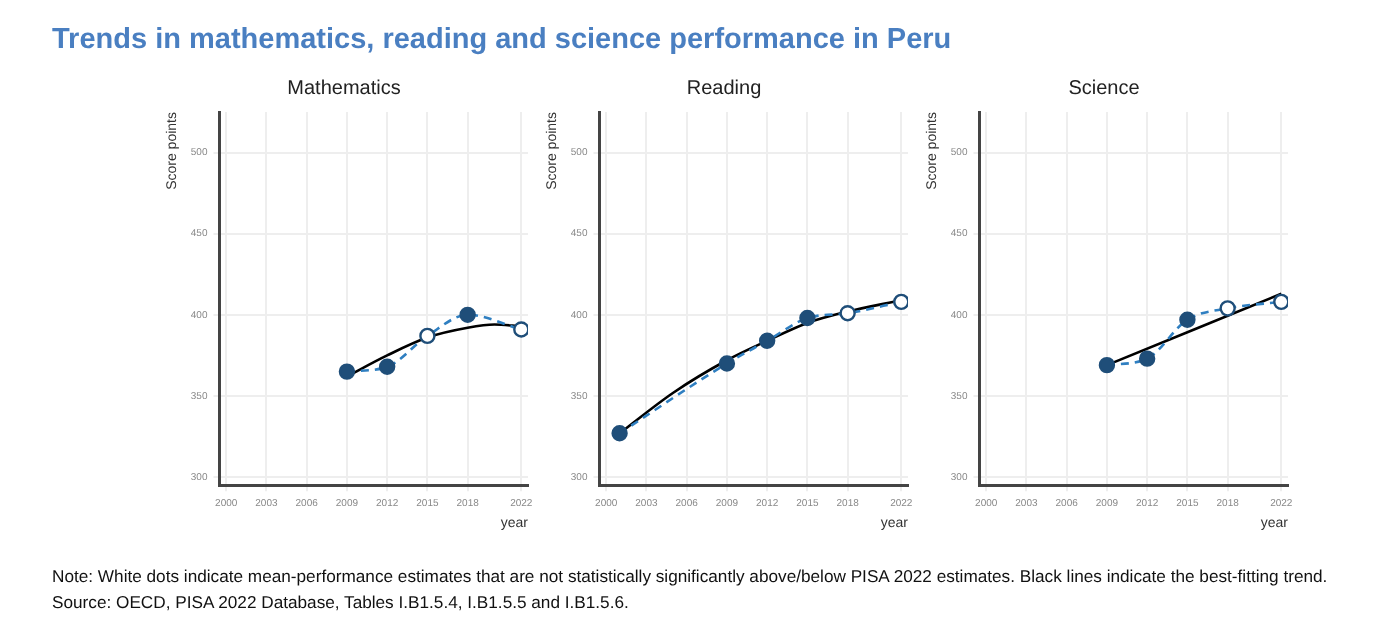 The image size is (1394, 640). I want to click on source-note: Source: OECD, PISA 2022 Database, Tables I.B1.5.4, I.B1.5.5 and I.B1.5.6., so click(341, 603).